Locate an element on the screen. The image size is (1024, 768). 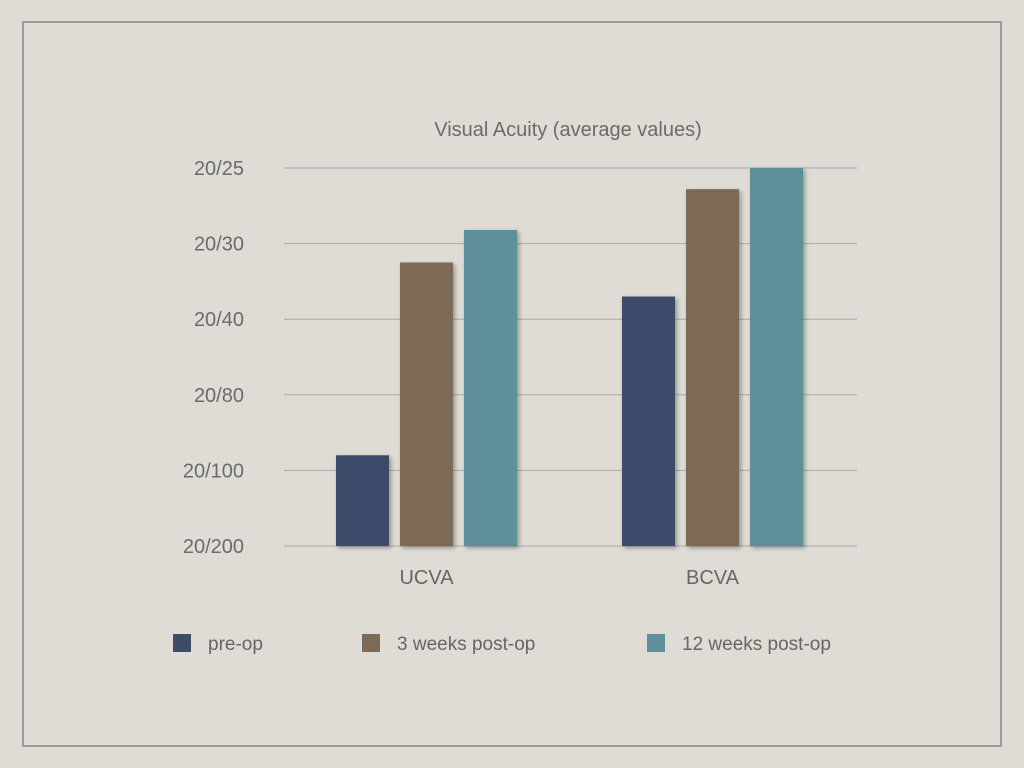
y-tick-label: 20/80 is located at coordinates (219, 396).